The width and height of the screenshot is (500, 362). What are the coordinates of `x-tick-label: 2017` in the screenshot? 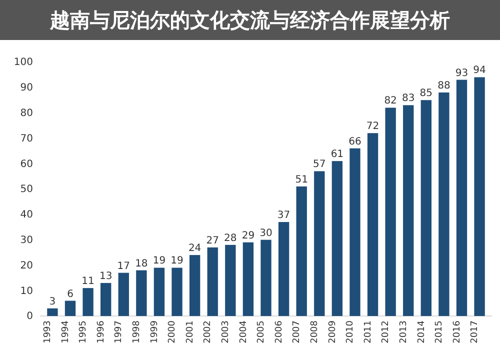 It's located at (475, 332).